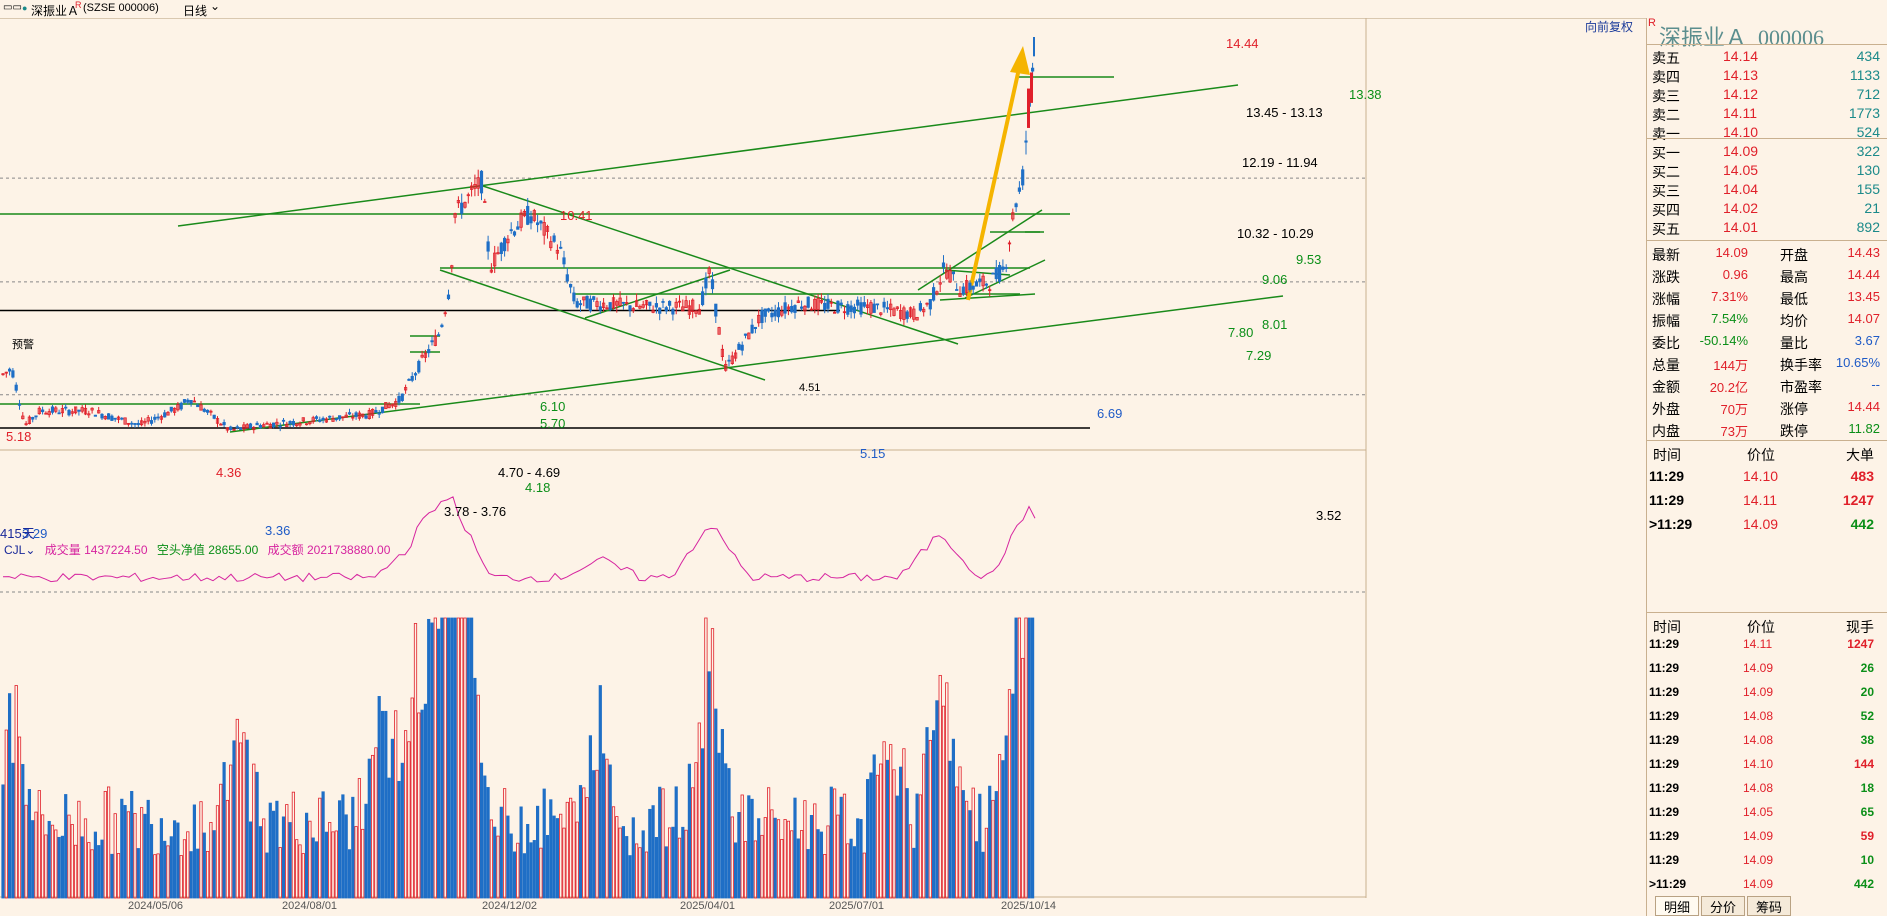 This screenshot has width=1887, height=916. Describe the element at coordinates (1767, 319) in the screenshot. I see `stat-row: 振幅 7.54% 均价 14.07` at that location.